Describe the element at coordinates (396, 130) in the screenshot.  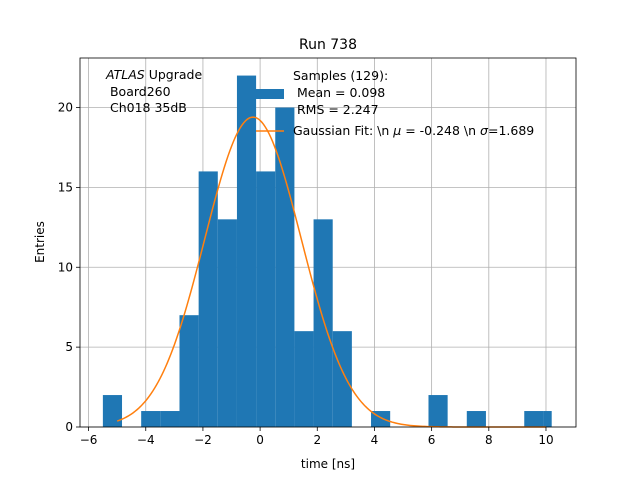
I see `fit-mu-symbol: μ` at that location.